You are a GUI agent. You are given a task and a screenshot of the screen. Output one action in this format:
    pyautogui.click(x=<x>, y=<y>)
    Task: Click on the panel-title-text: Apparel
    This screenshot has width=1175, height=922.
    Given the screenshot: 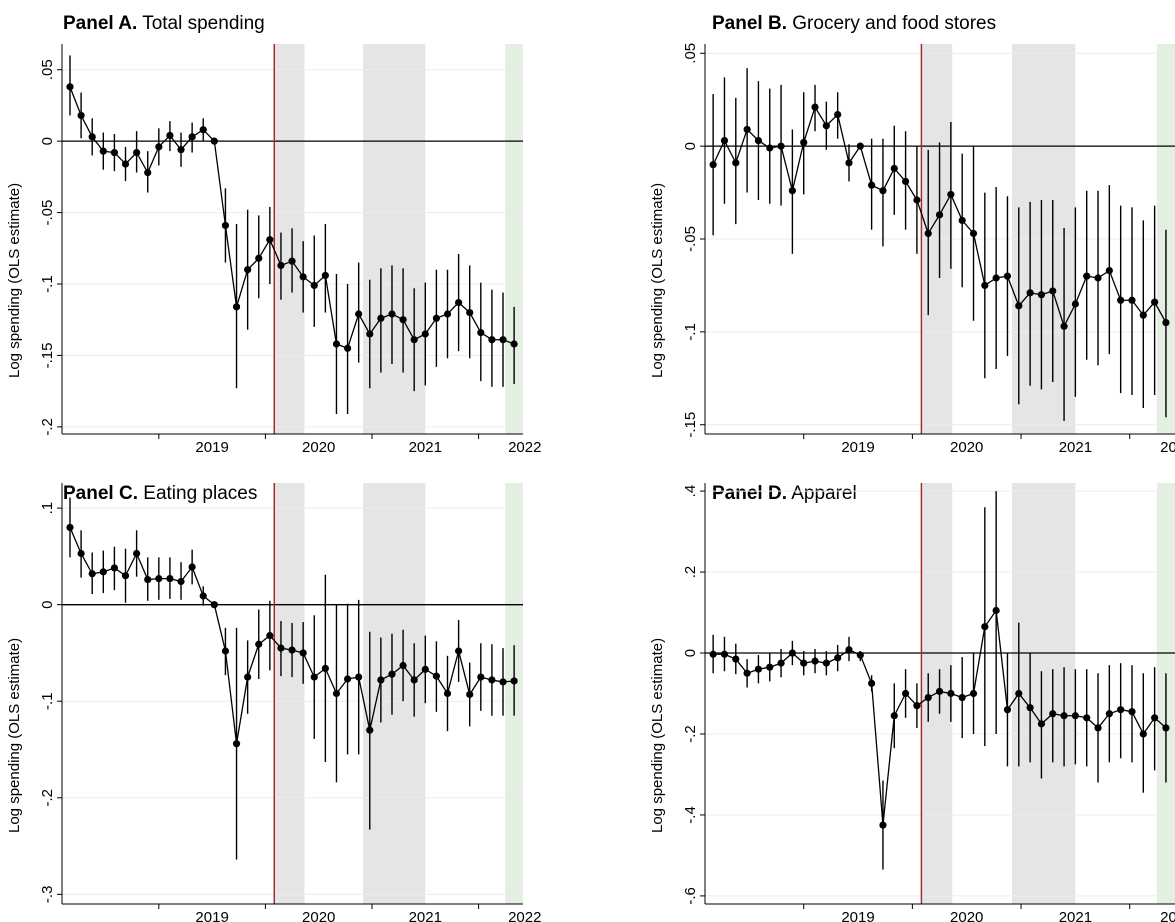 What is the action you would take?
    pyautogui.click(x=824, y=493)
    